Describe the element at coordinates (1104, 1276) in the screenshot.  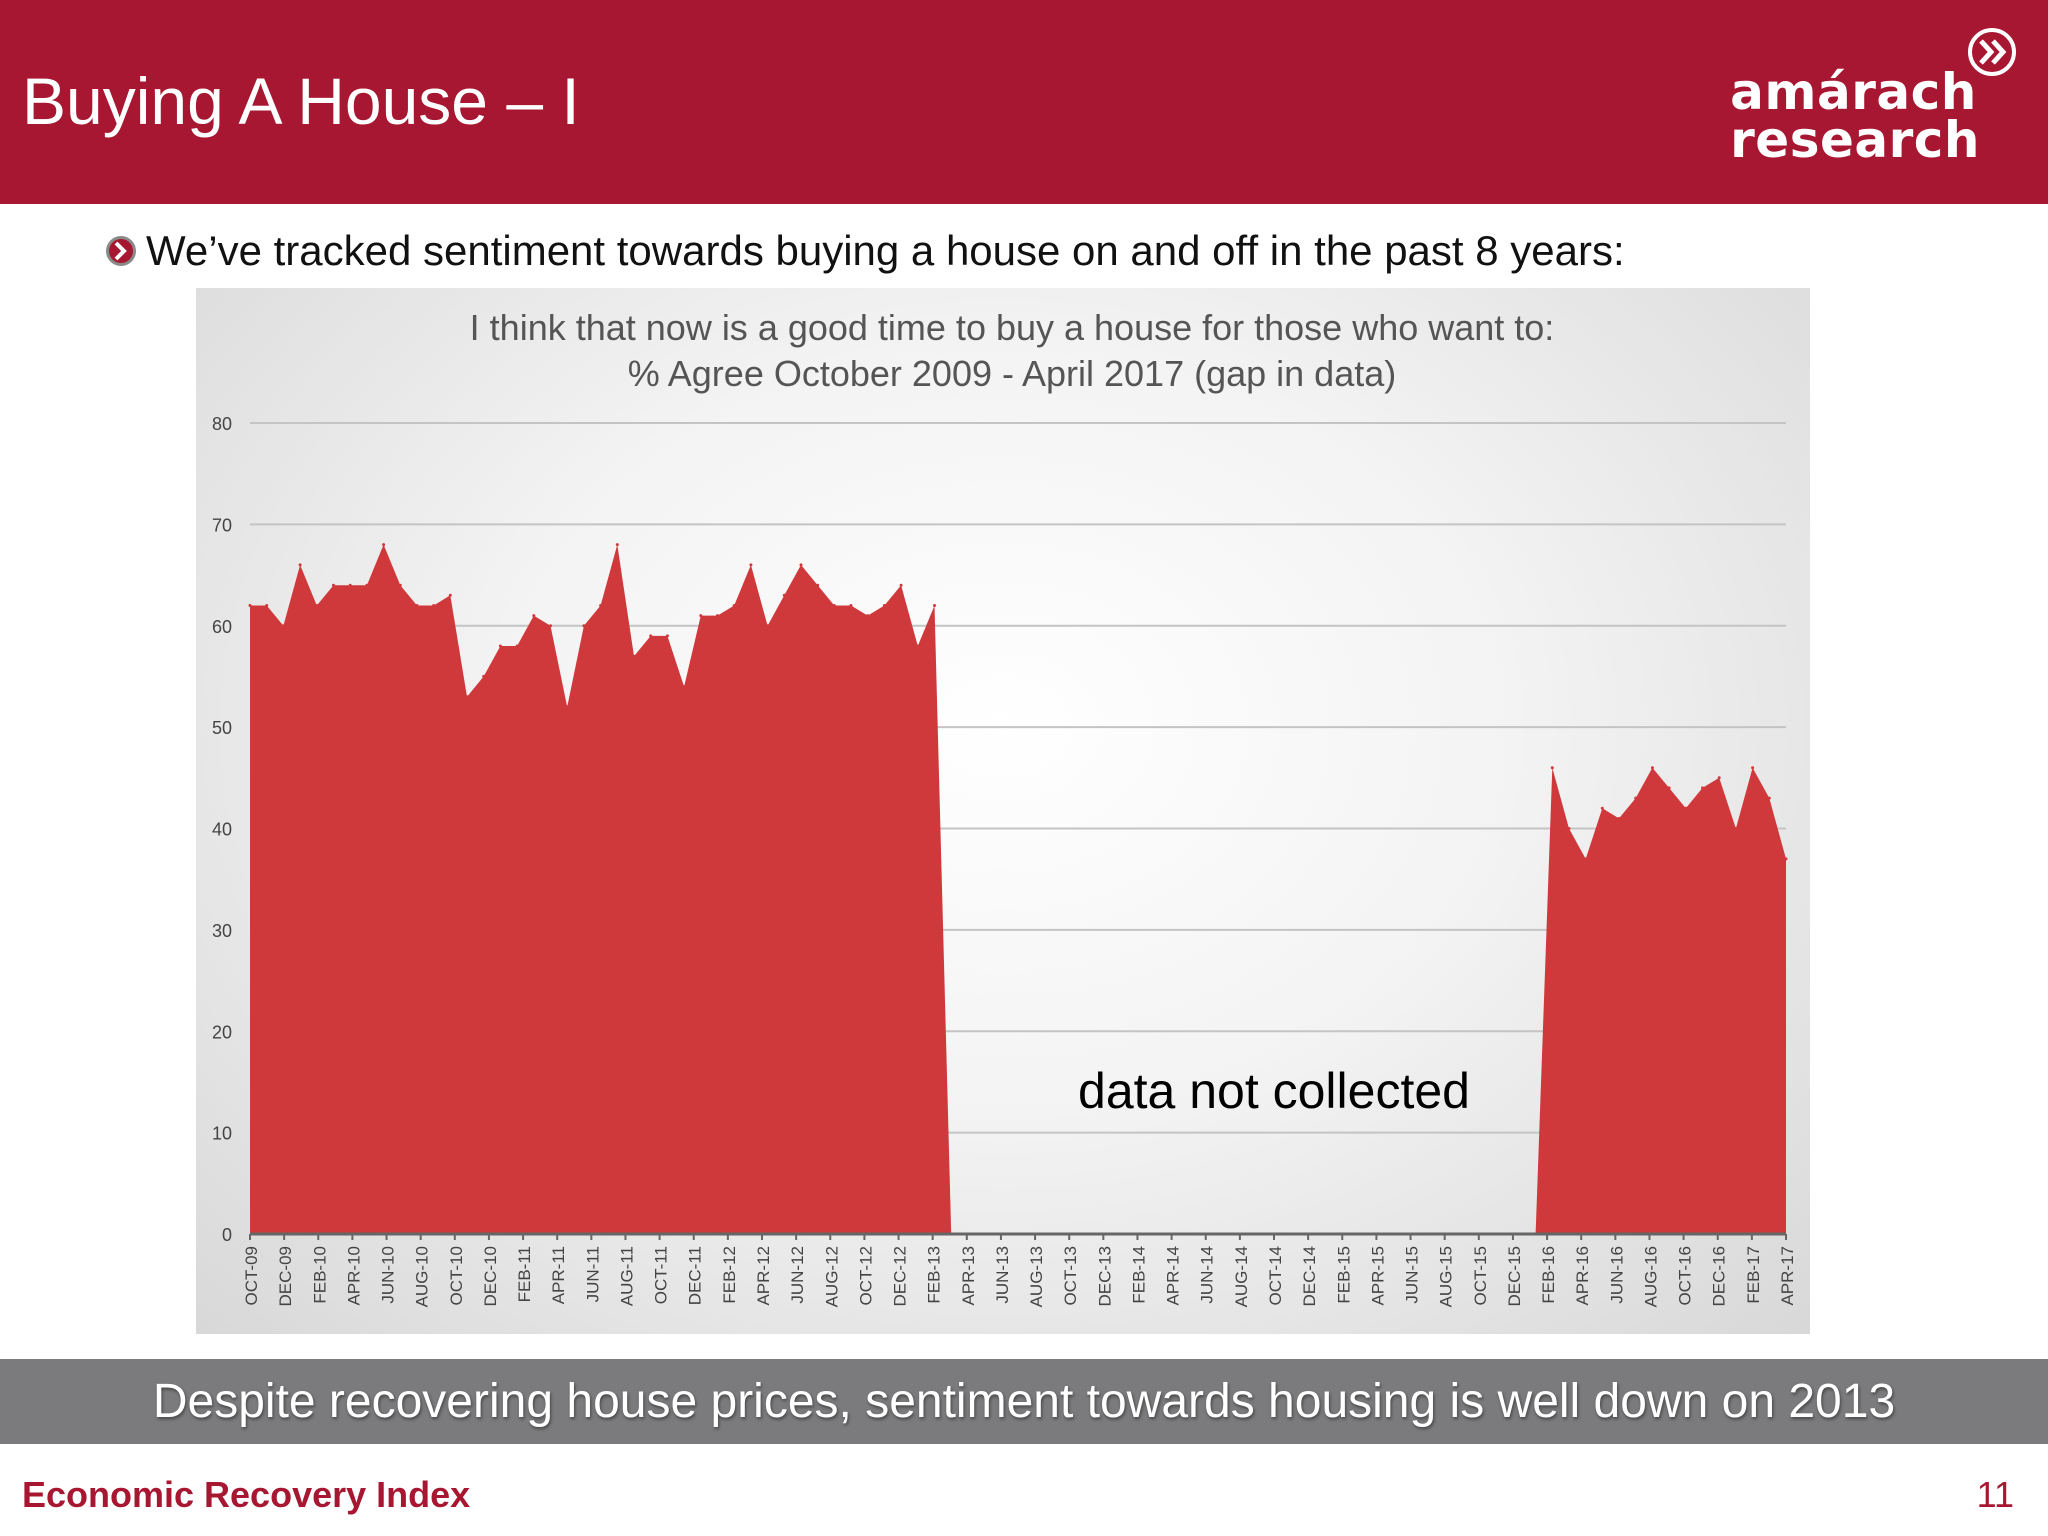
I see `x-tick-label: DEC-13` at that location.